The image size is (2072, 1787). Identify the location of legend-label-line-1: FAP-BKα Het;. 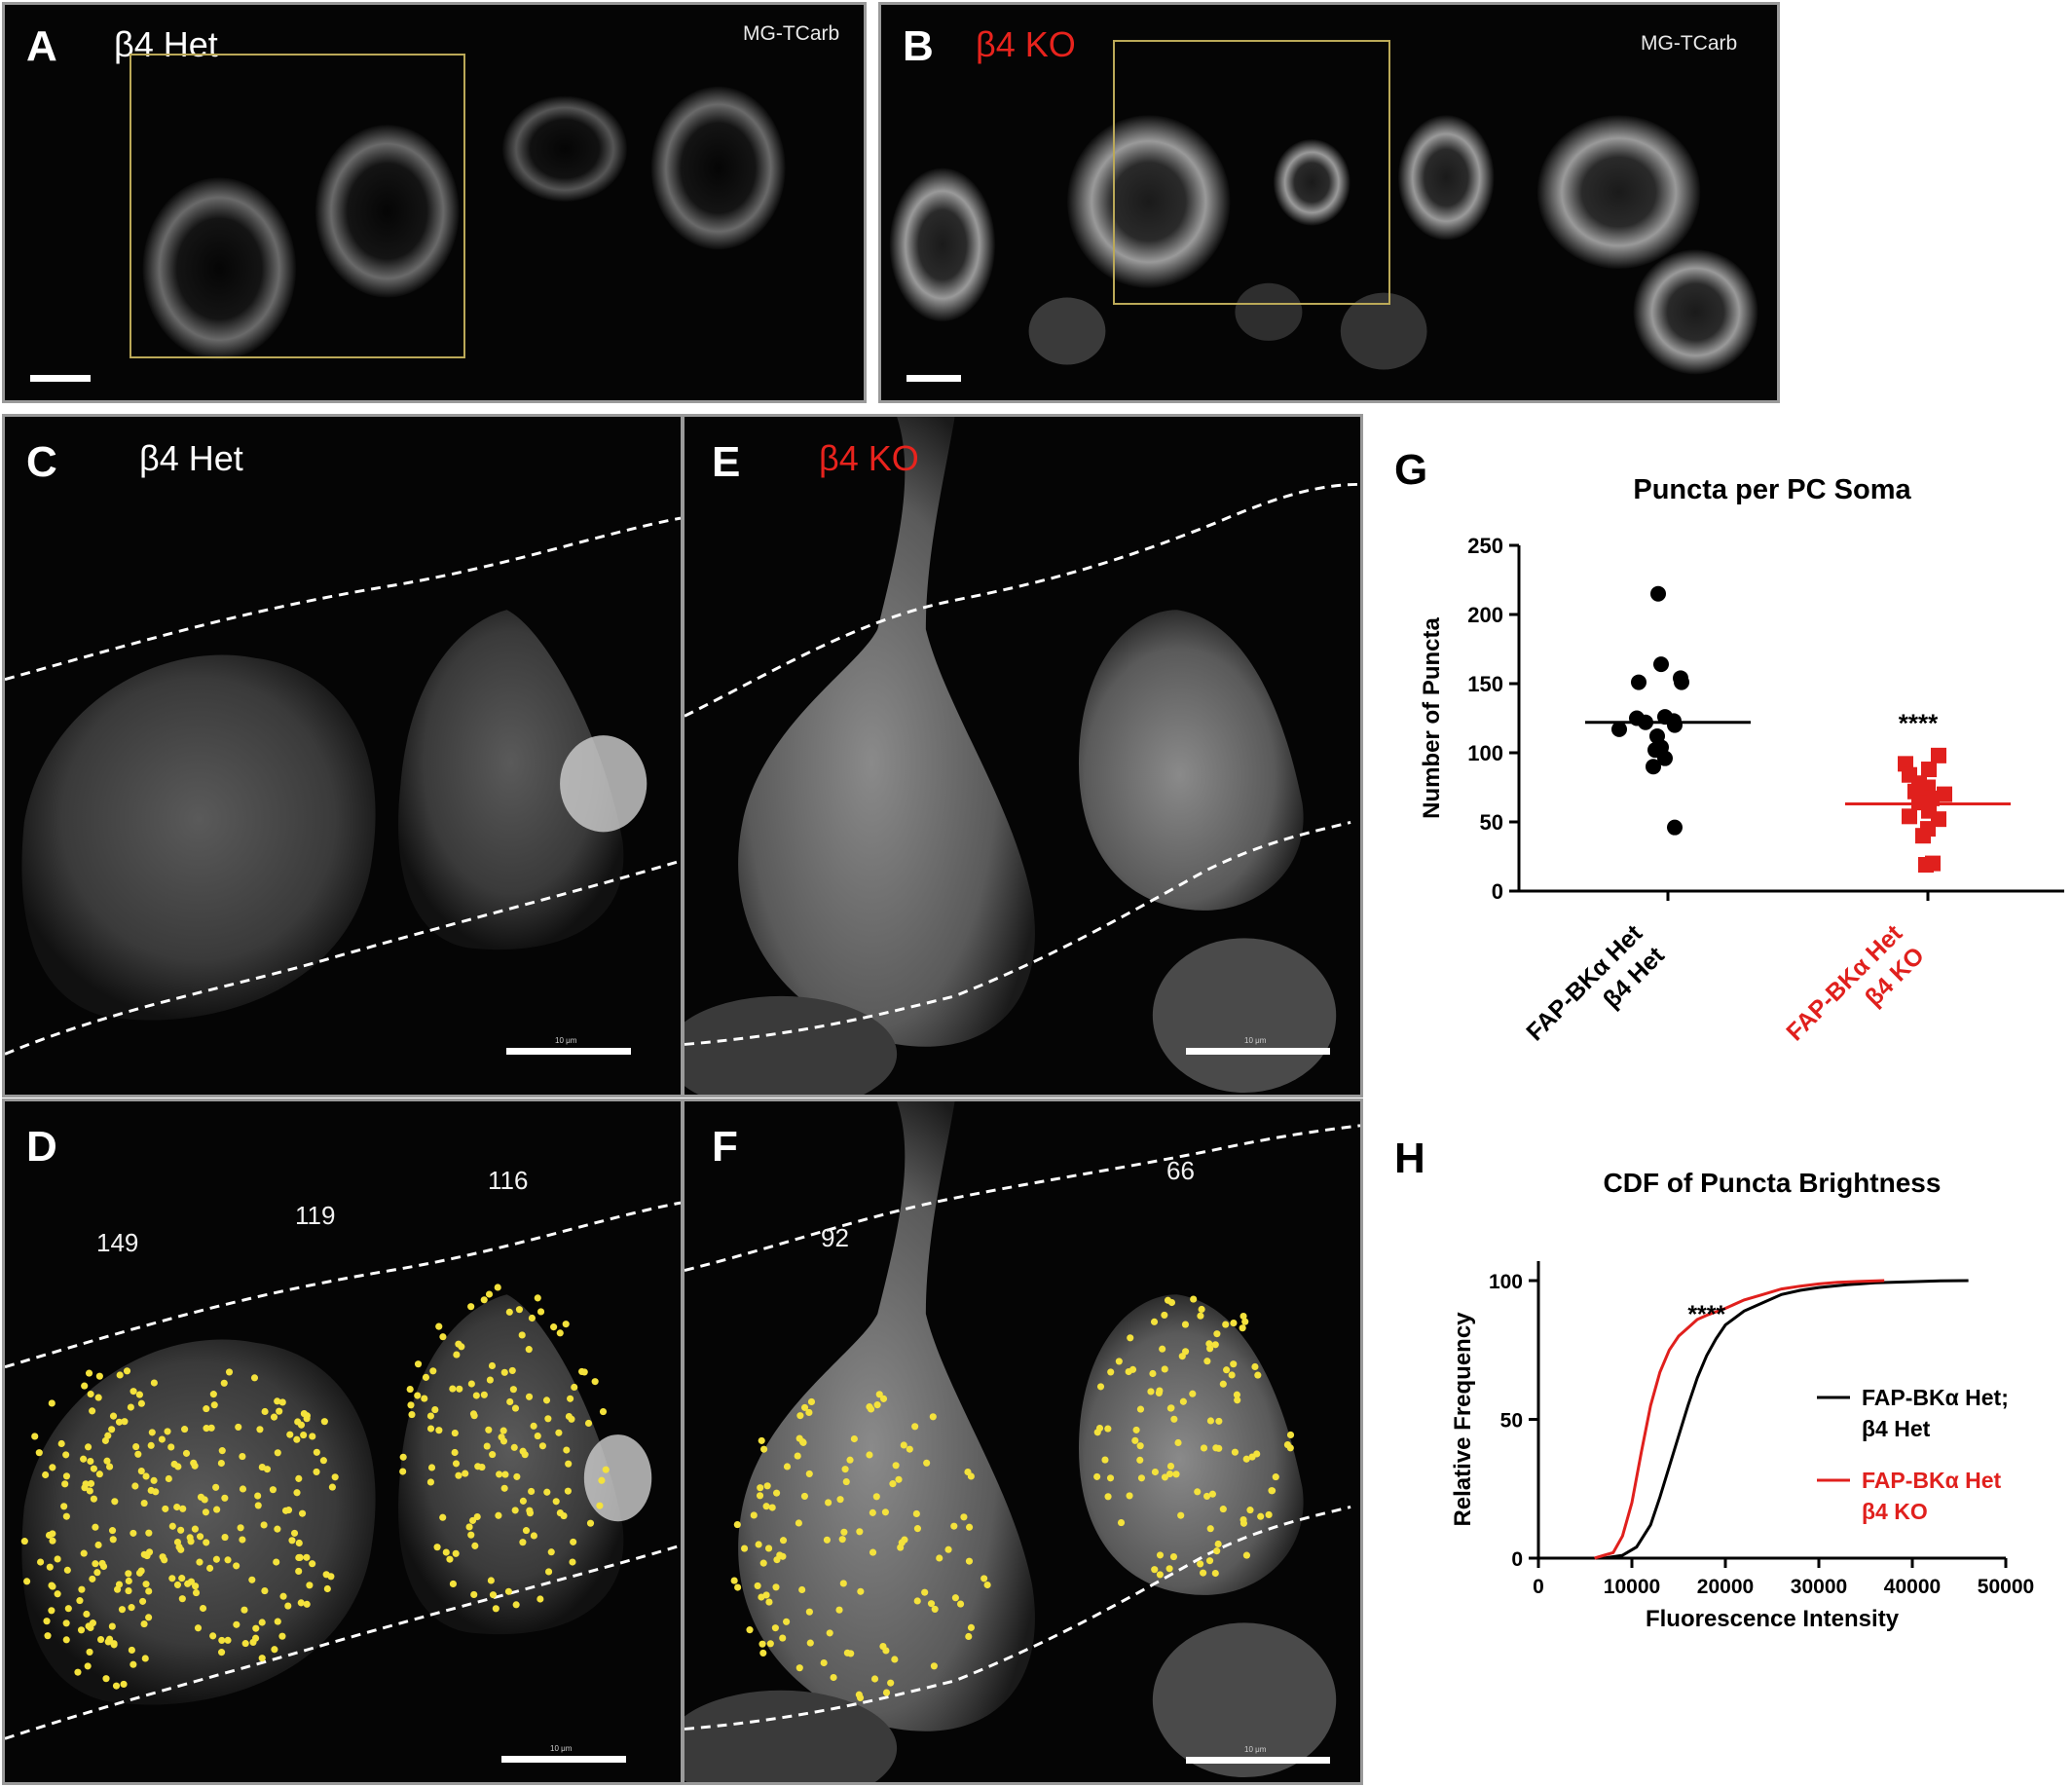
(1935, 1397).